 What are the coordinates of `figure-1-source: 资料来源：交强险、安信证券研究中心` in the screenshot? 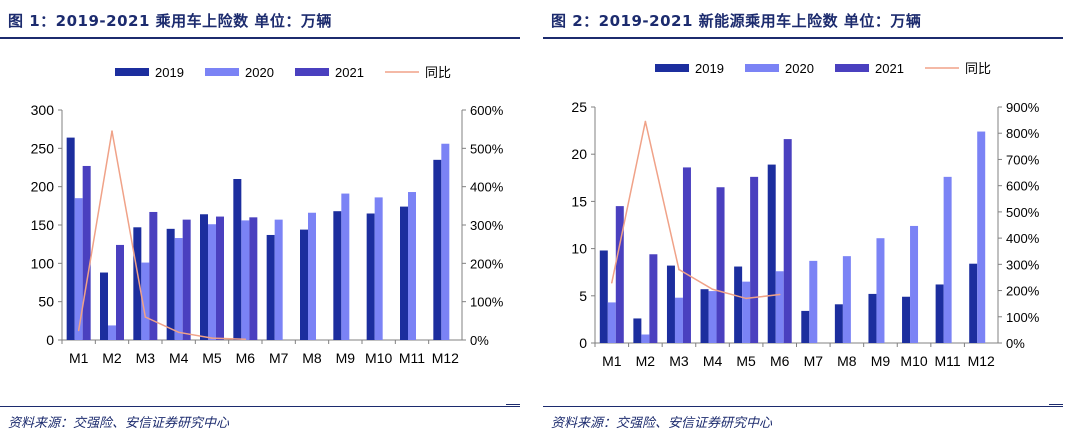 It's located at (119, 423).